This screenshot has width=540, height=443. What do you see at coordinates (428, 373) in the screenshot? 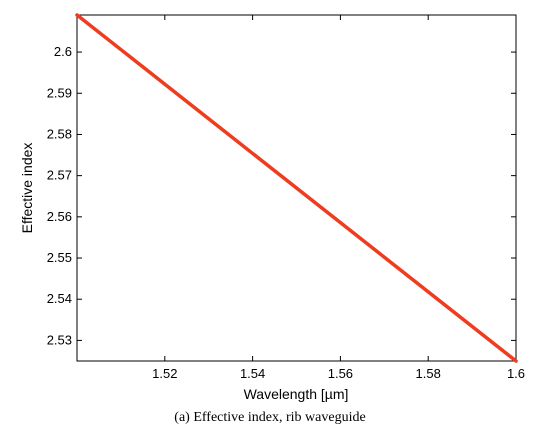
I see `x-tick-label: 1.58` at bounding box center [428, 373].